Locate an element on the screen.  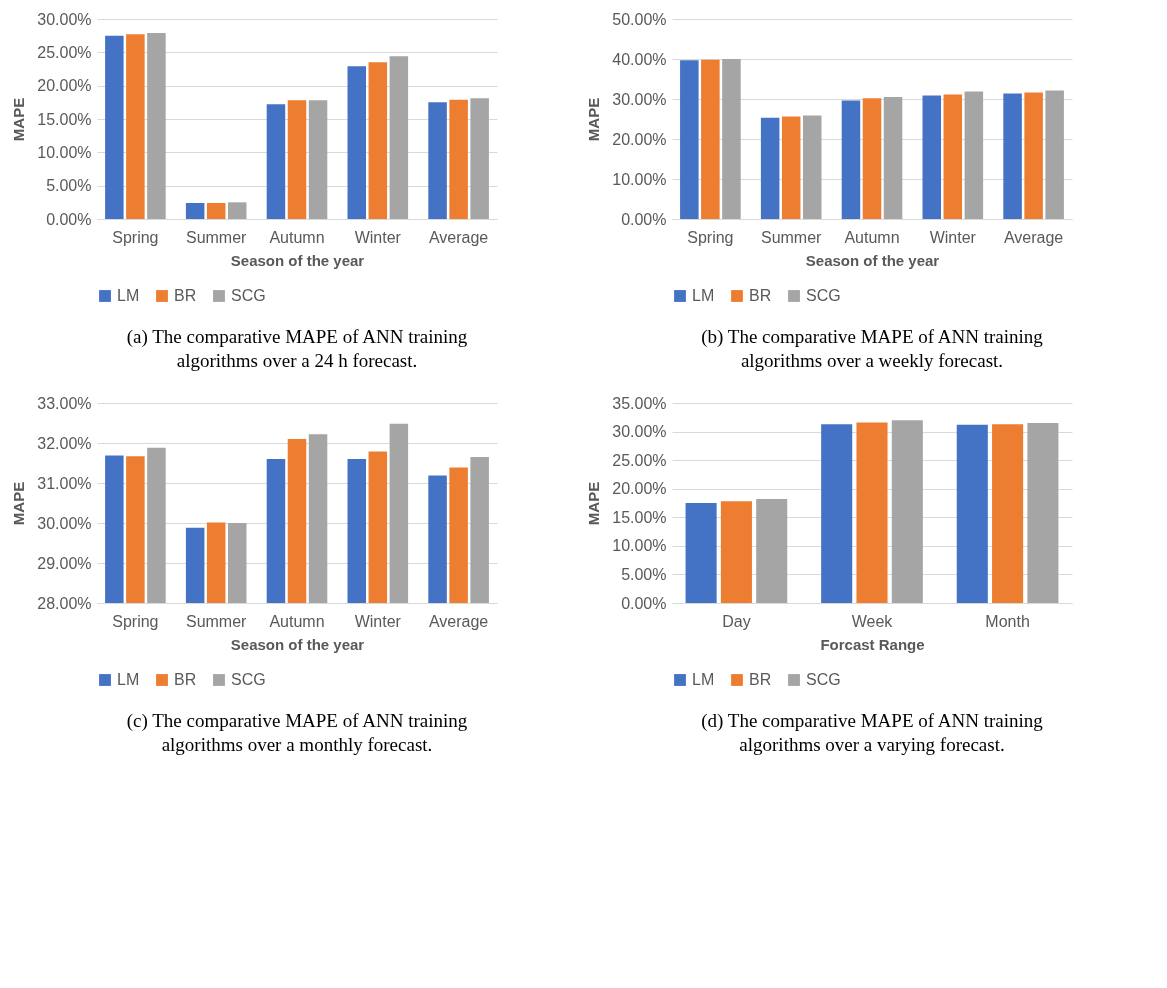
x-tick-label: Week is located at coordinates (872, 621).